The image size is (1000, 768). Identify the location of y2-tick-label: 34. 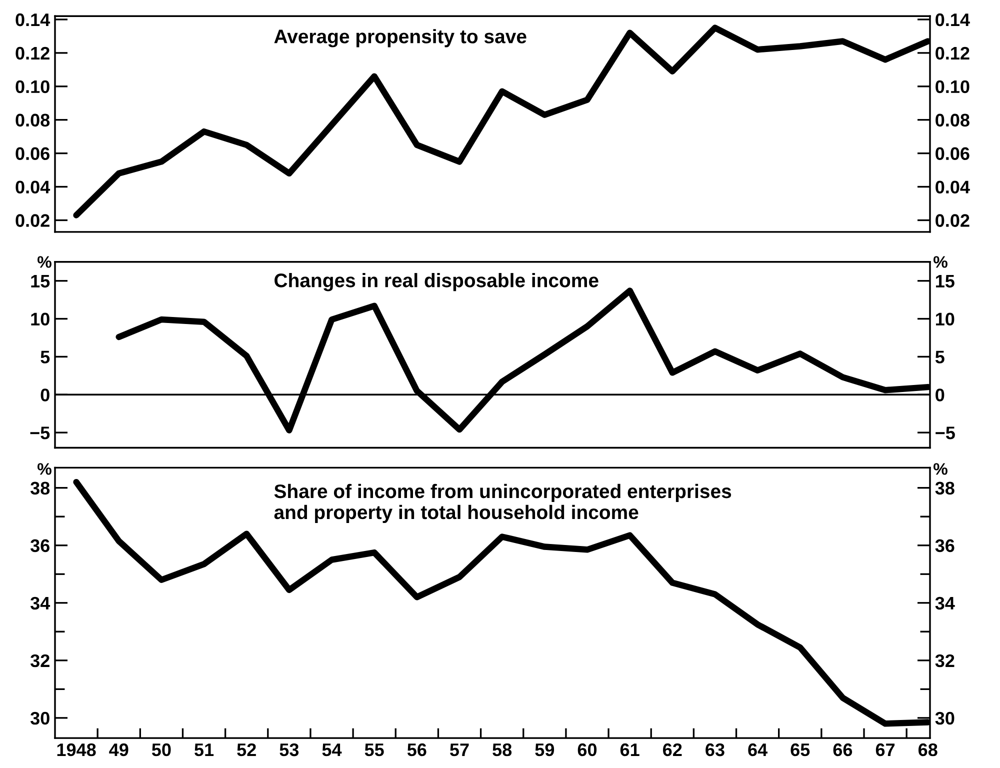
(945, 603).